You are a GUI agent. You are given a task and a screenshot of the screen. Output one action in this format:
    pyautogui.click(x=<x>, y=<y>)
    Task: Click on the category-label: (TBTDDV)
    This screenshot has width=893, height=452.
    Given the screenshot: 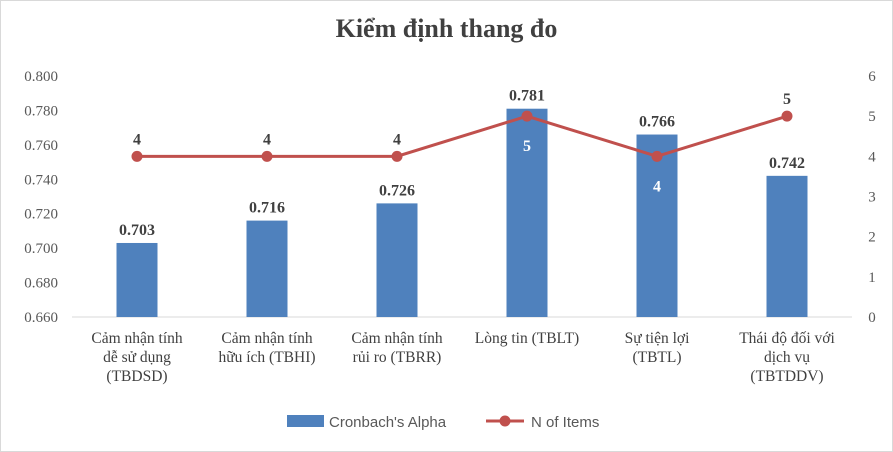 What is the action you would take?
    pyautogui.click(x=786, y=376)
    